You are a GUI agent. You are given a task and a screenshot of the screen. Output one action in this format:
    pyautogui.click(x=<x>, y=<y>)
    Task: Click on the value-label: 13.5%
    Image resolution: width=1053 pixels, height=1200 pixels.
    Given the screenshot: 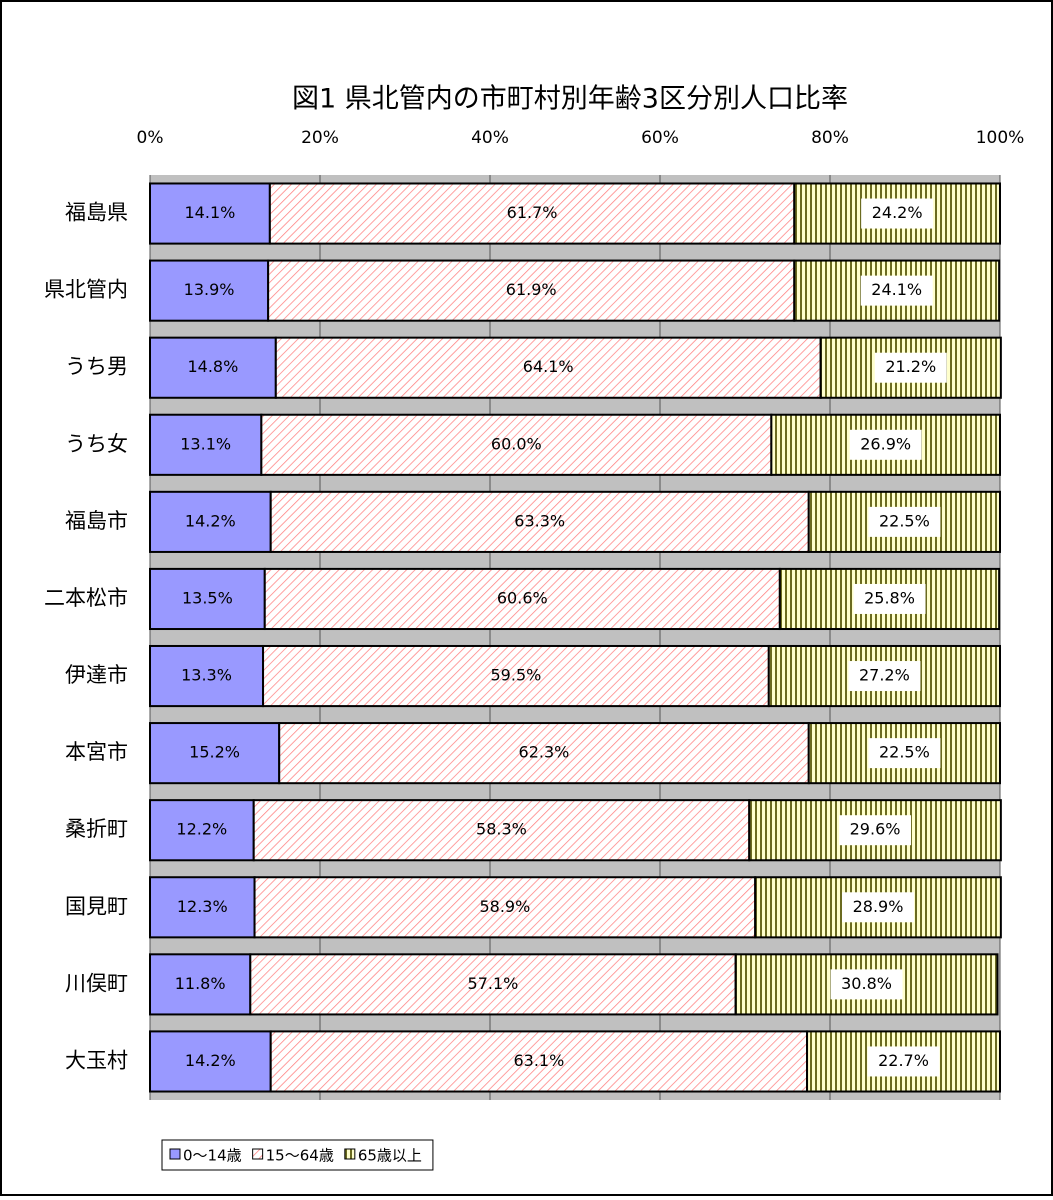 What is the action you would take?
    pyautogui.click(x=207, y=597)
    